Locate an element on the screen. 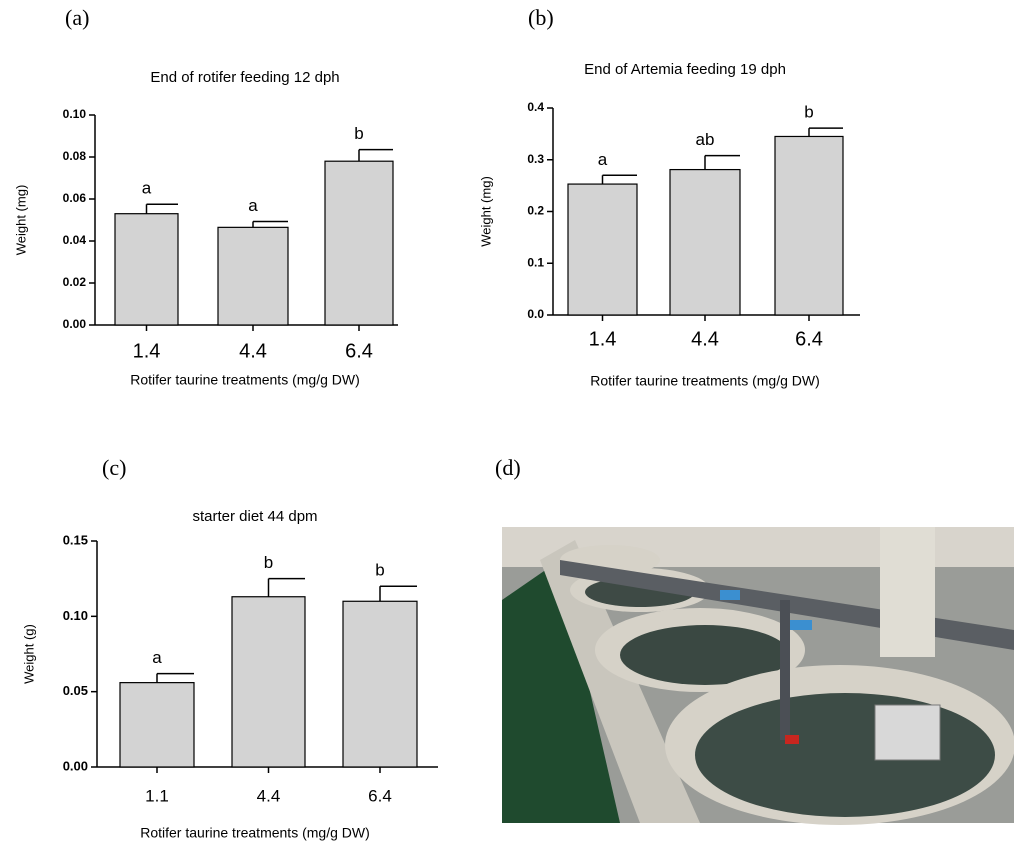  y-tick-label: 0.02 is located at coordinates (75, 282).